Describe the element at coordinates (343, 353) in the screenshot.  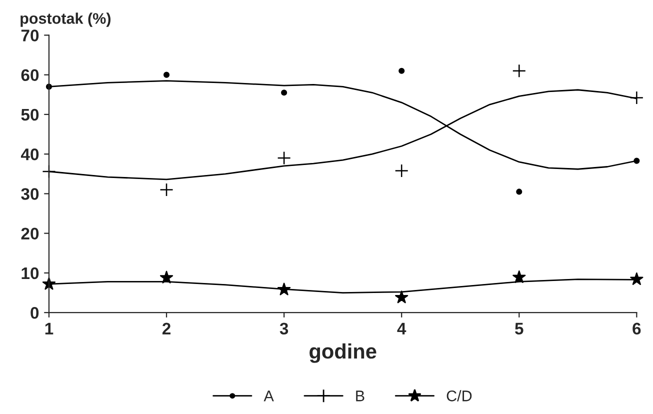
I see `x-axis-title: godine` at that location.